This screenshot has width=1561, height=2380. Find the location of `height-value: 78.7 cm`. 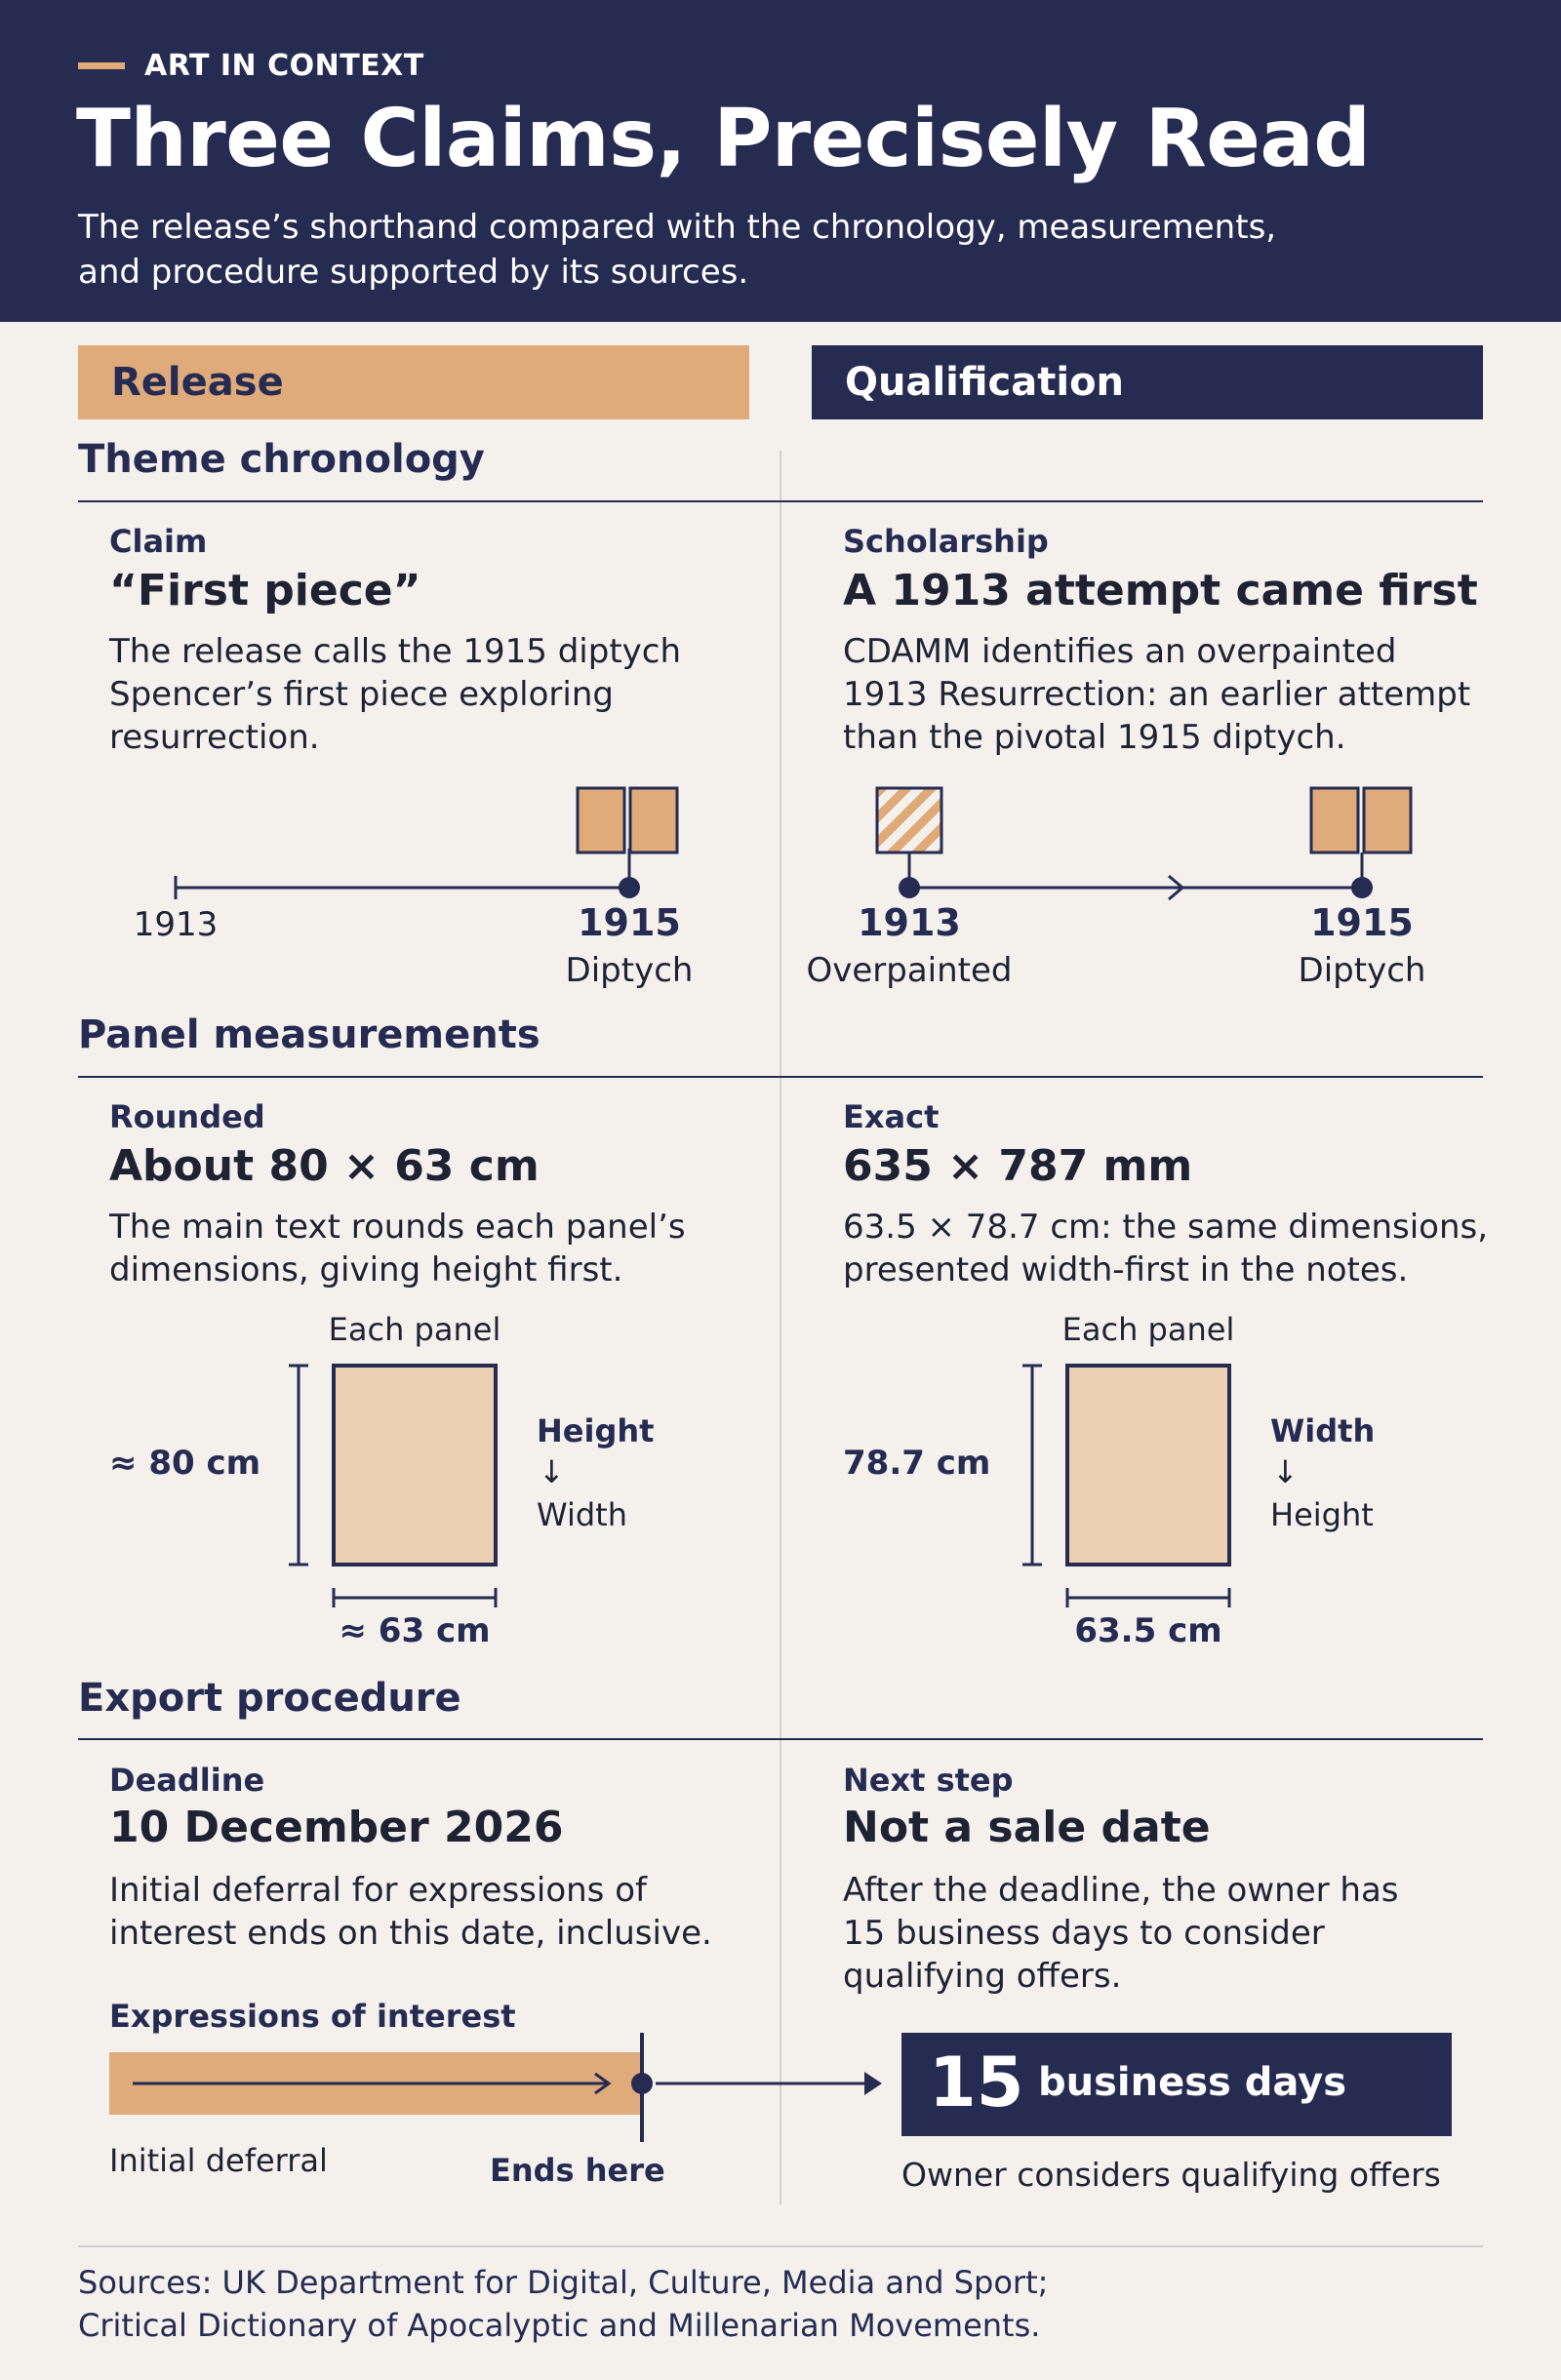

height-value: 78.7 cm is located at coordinates (917, 1463).